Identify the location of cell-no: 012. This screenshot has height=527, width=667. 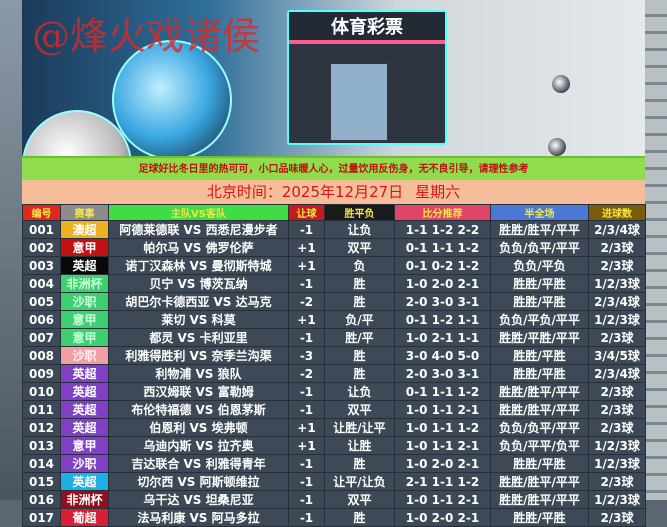
(41, 427).